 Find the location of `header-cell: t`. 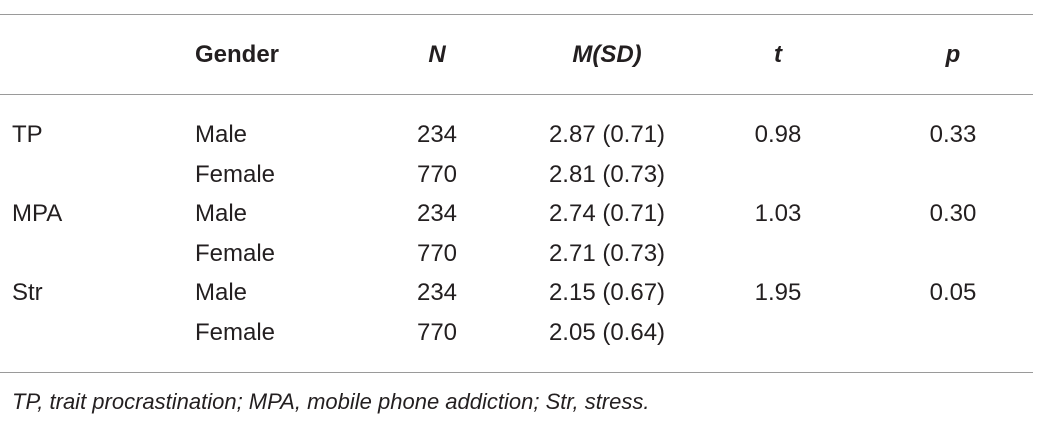

header-cell: t is located at coordinates (778, 54).